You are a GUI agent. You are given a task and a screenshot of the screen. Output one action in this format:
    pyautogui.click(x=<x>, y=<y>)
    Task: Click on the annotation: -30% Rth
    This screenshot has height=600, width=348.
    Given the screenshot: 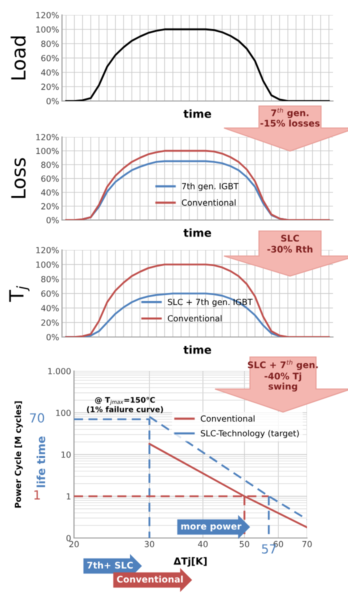 What is the action you would take?
    pyautogui.click(x=289, y=249)
    